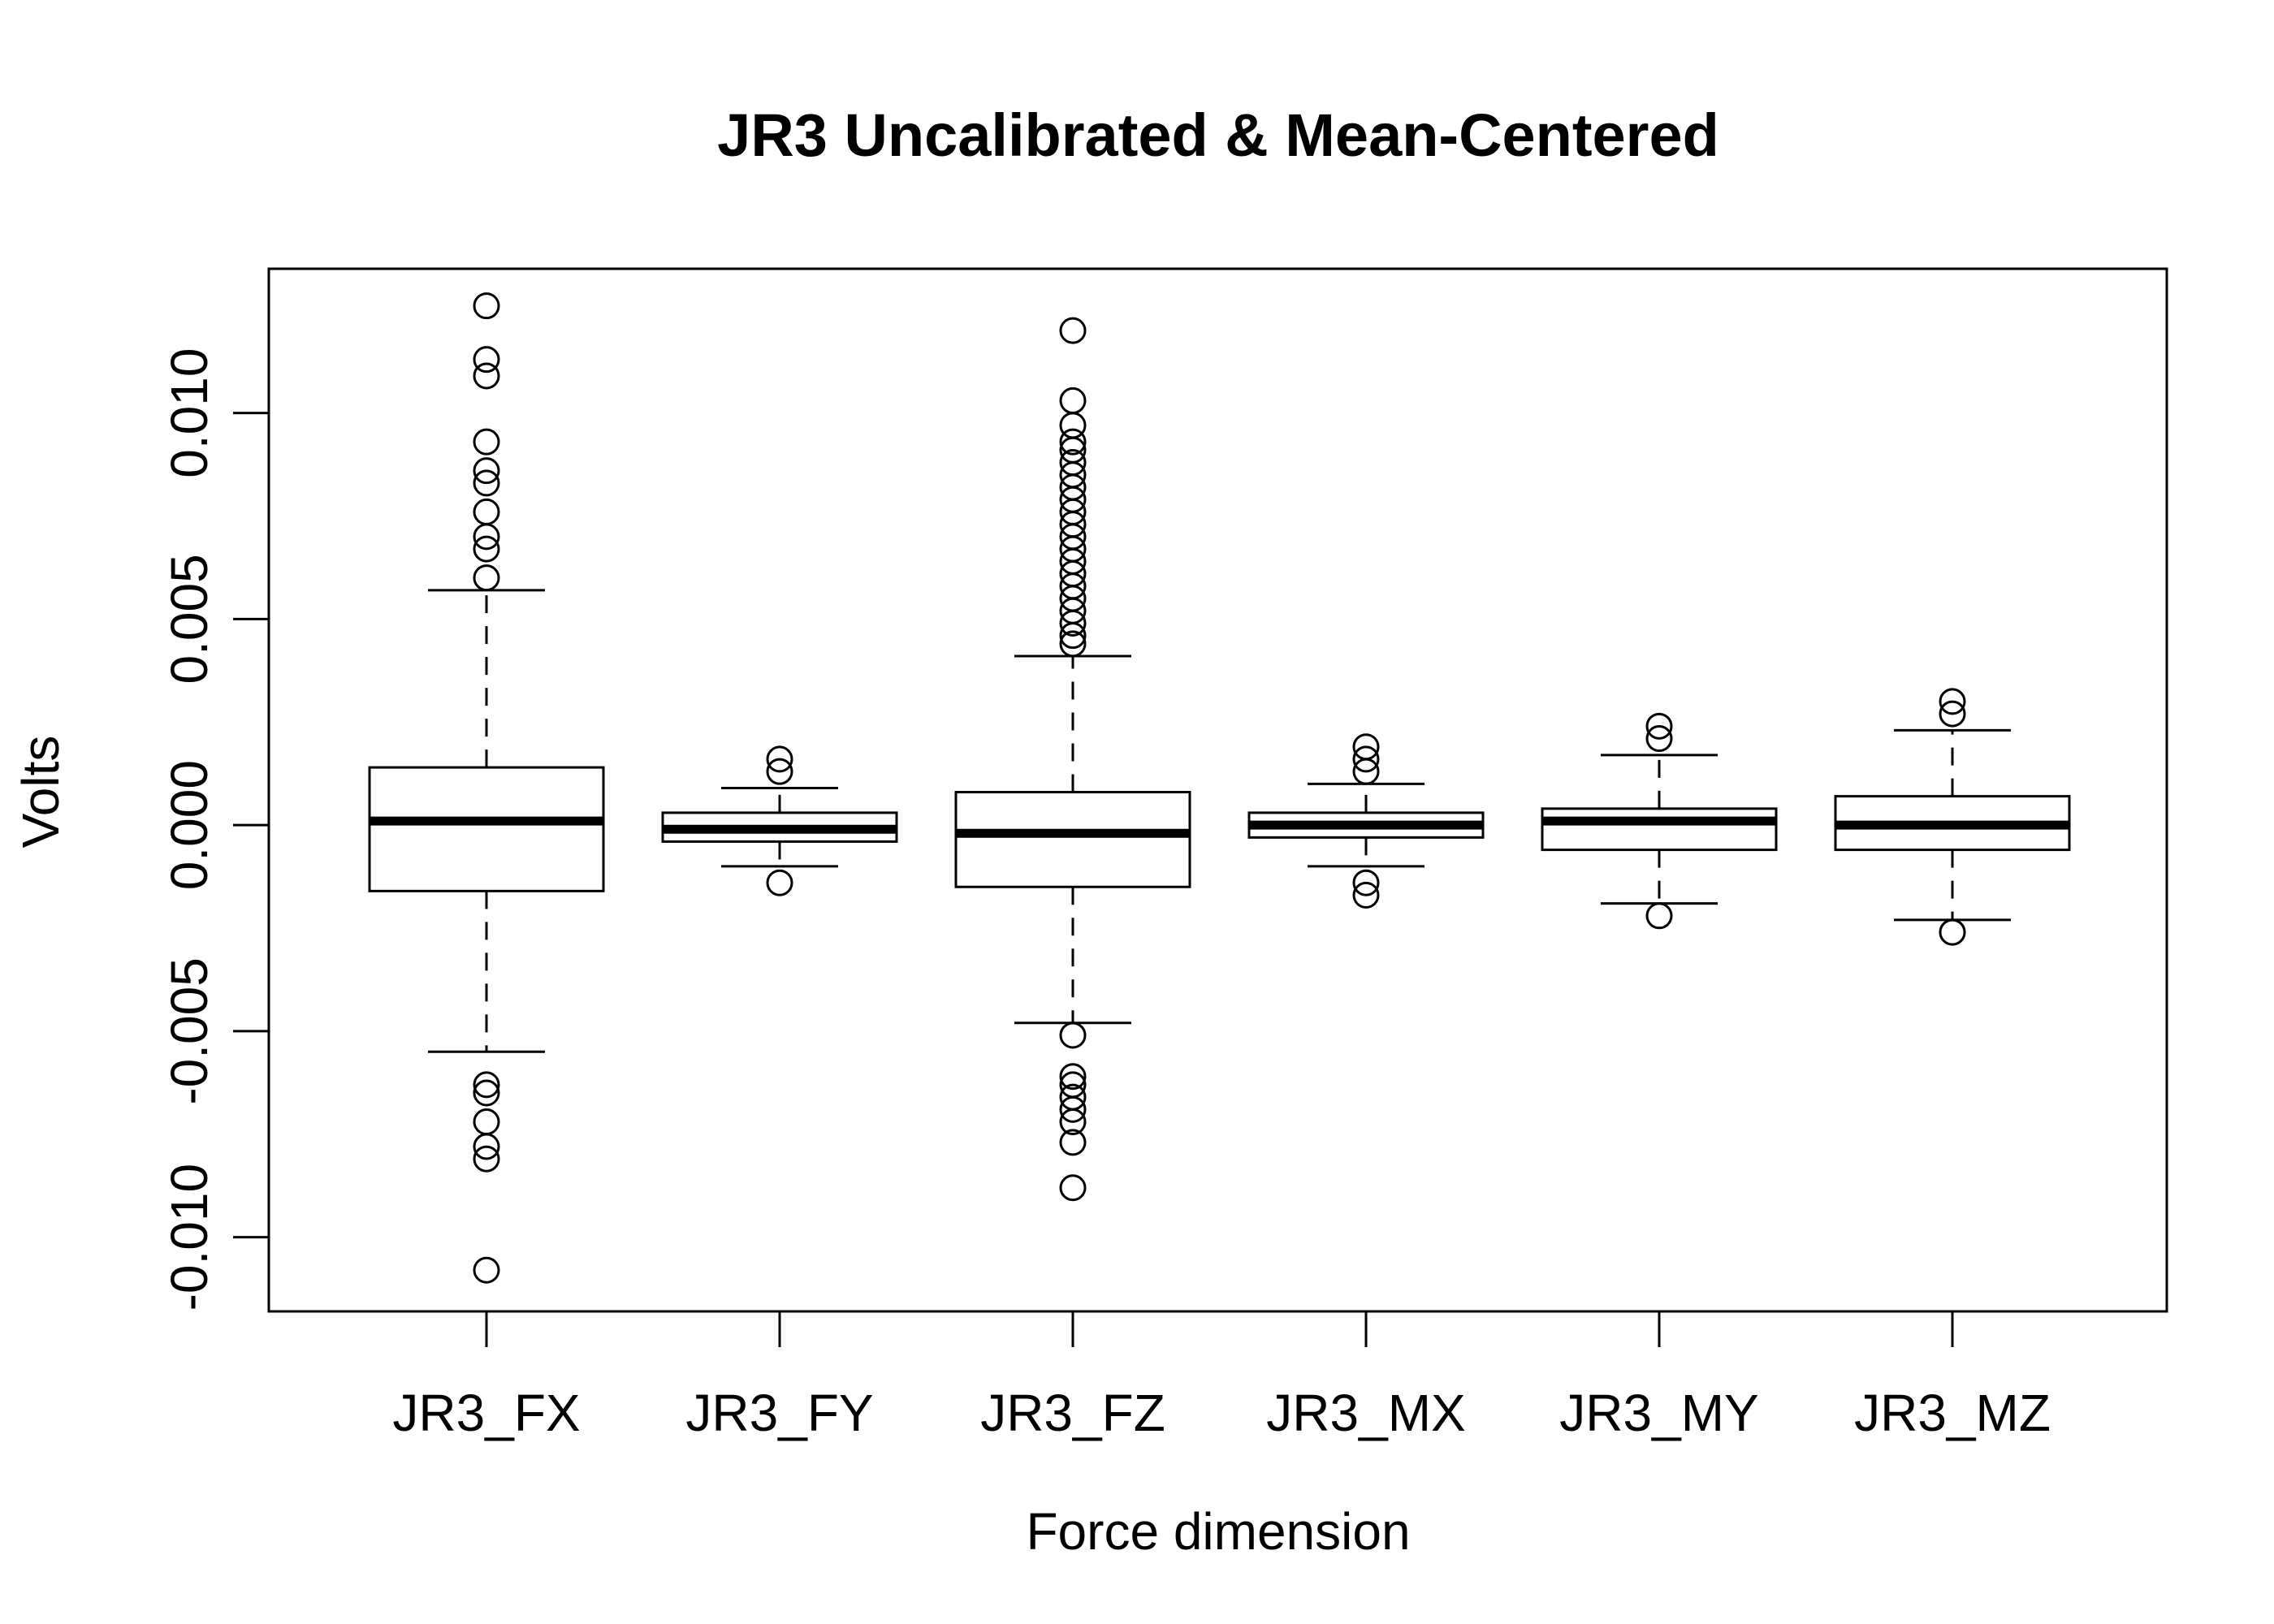 The image size is (2274, 1624). What do you see at coordinates (779, 1413) in the screenshot?
I see `x-tick-label: JR3_FY` at bounding box center [779, 1413].